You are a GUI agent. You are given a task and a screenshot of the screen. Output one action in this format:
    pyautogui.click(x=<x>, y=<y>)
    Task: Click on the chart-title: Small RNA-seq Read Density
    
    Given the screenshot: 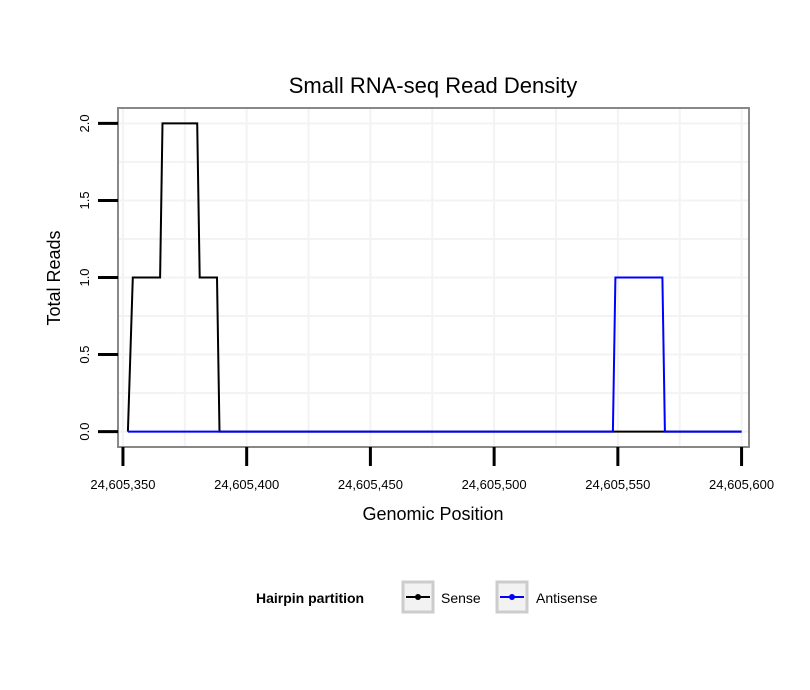 What is the action you would take?
    pyautogui.click(x=433, y=85)
    